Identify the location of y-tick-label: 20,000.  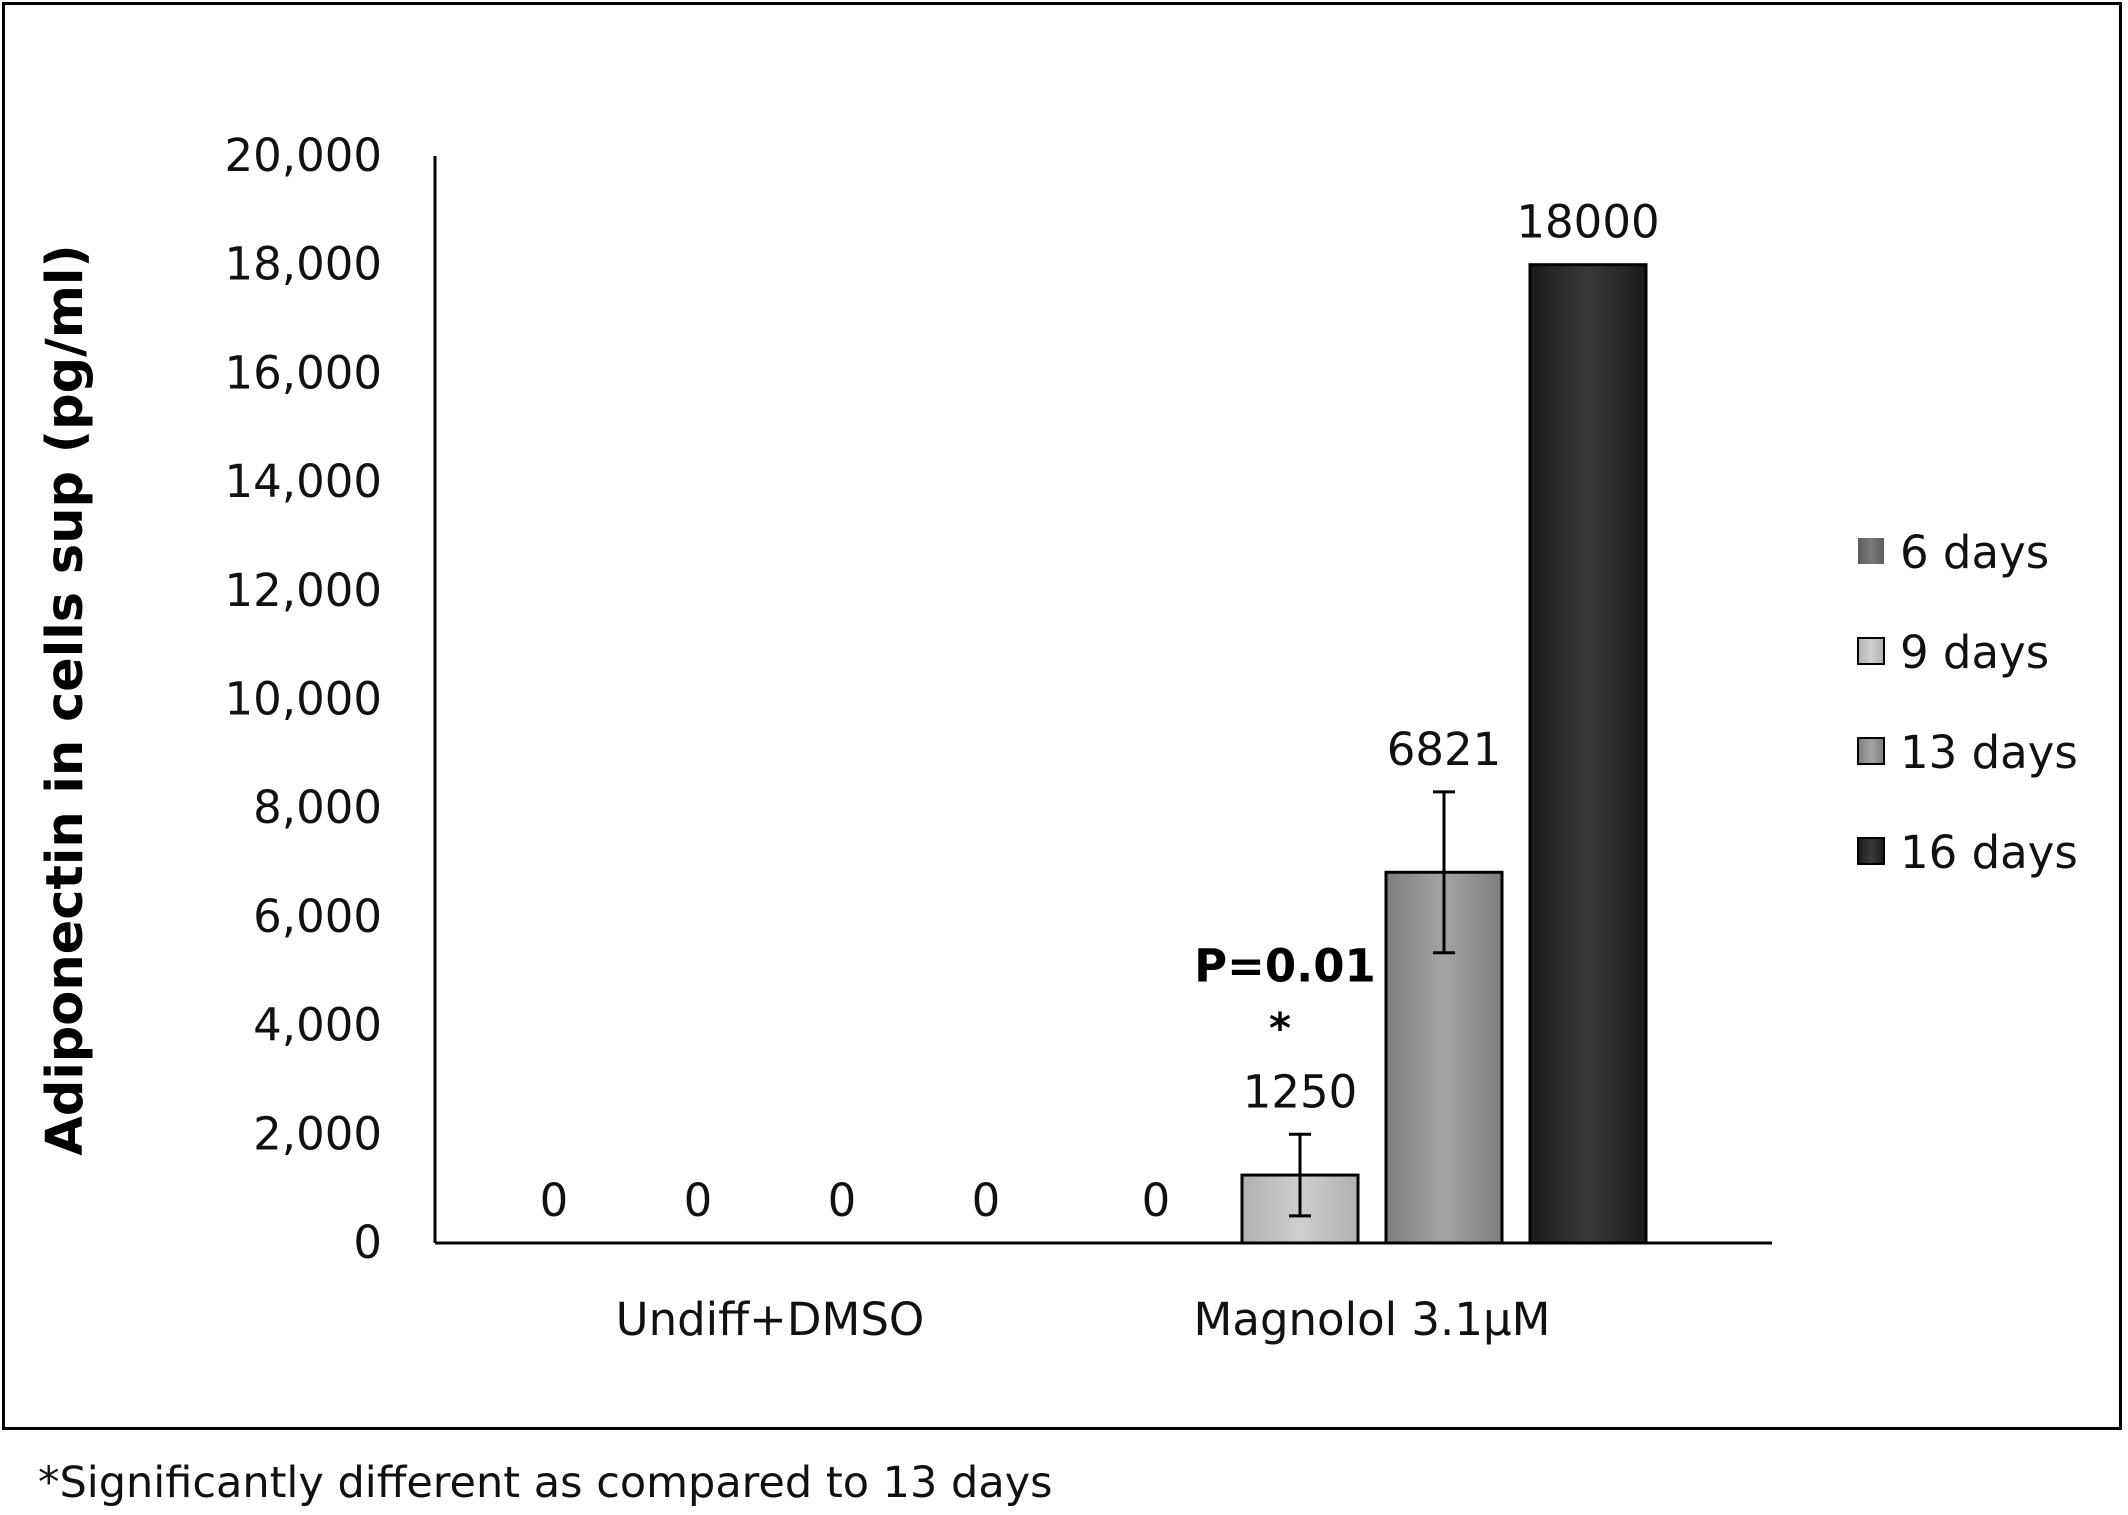
(303, 155).